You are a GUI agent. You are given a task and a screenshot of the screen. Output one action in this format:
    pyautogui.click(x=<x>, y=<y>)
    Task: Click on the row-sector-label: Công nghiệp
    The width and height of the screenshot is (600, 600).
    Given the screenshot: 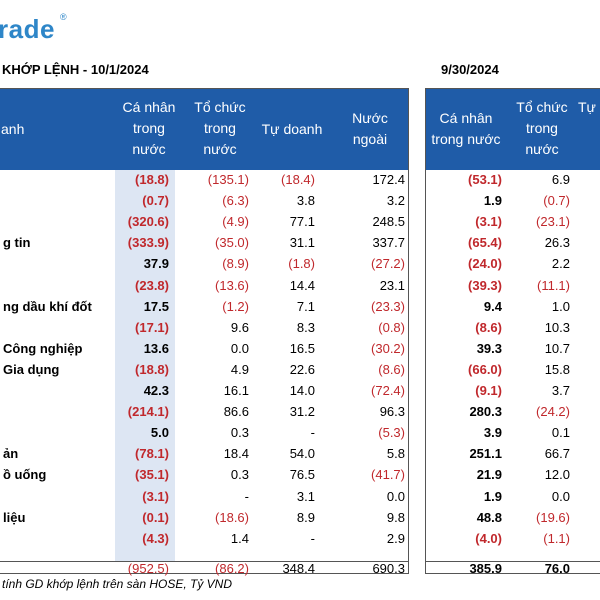 What is the action you would take?
    pyautogui.click(x=43, y=348)
    